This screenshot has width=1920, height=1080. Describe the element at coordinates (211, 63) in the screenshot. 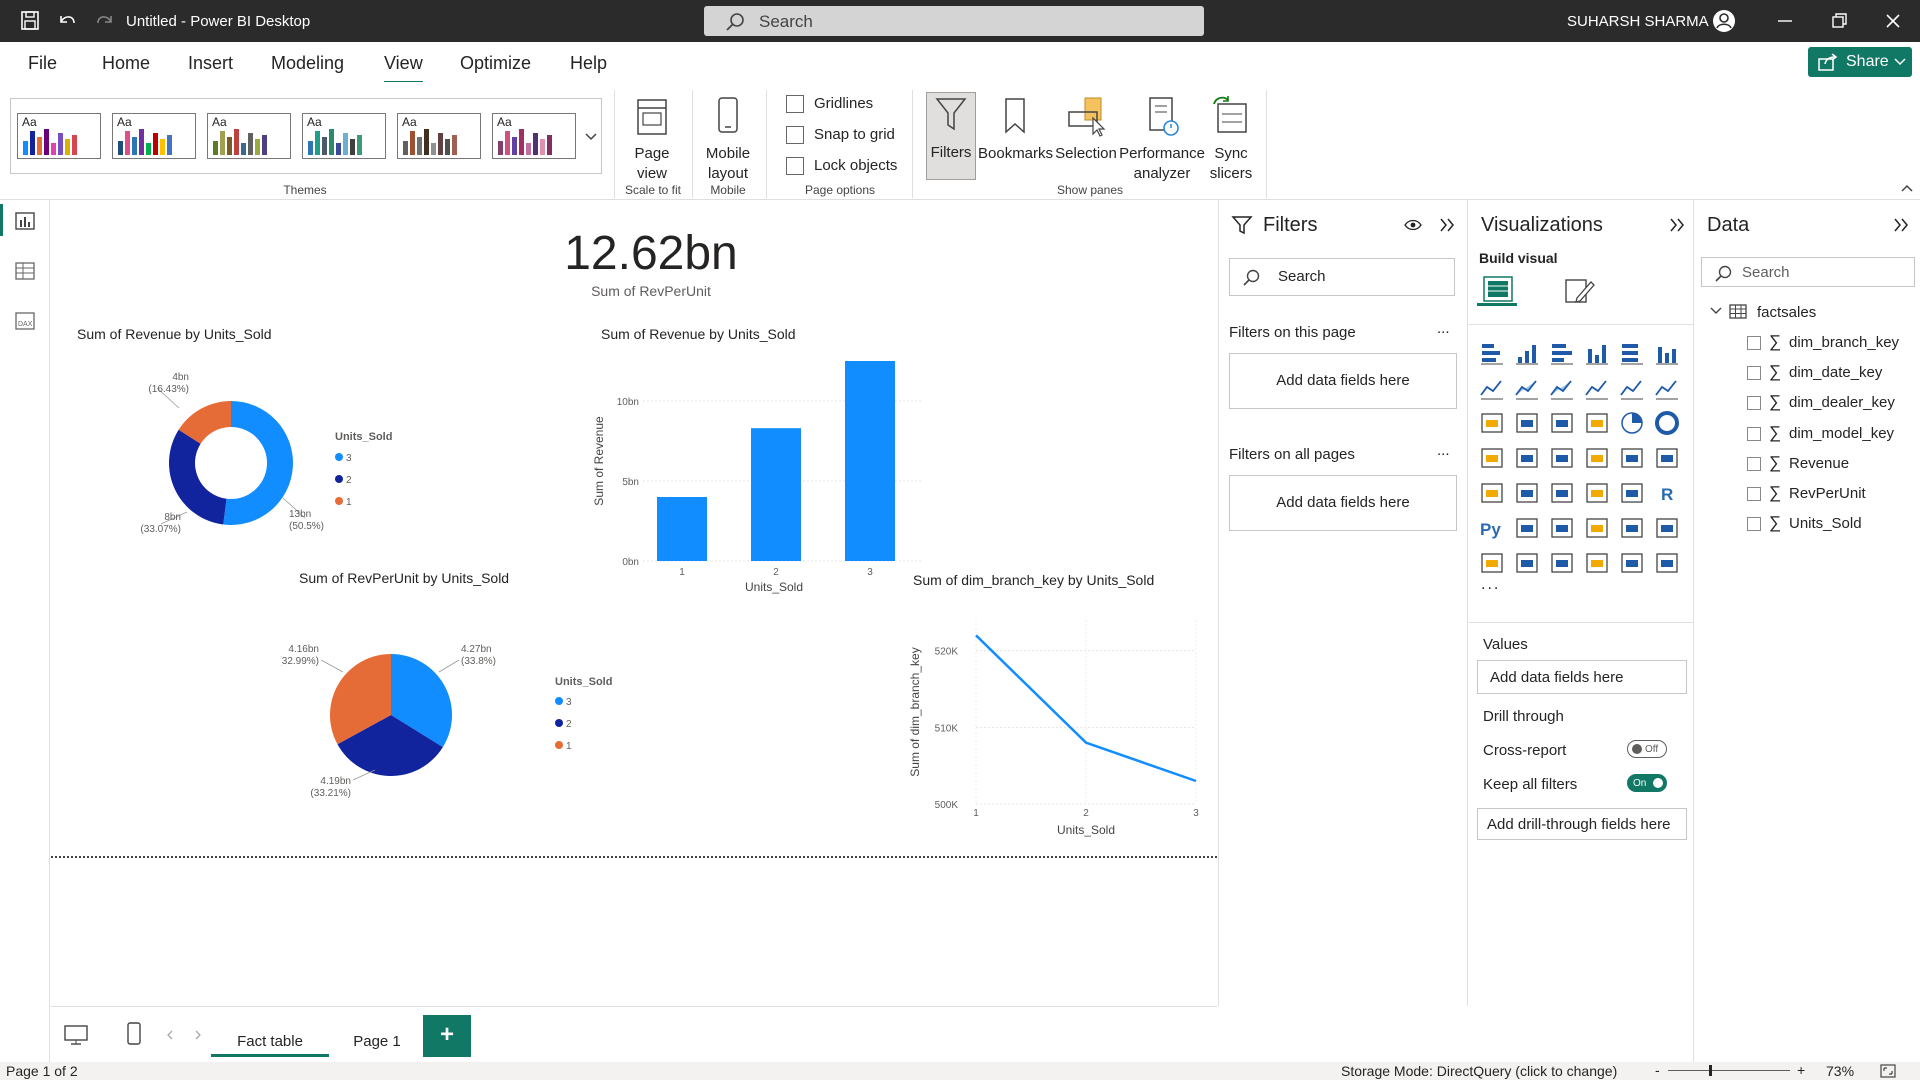

I see `menu-insert: Insert` at that location.